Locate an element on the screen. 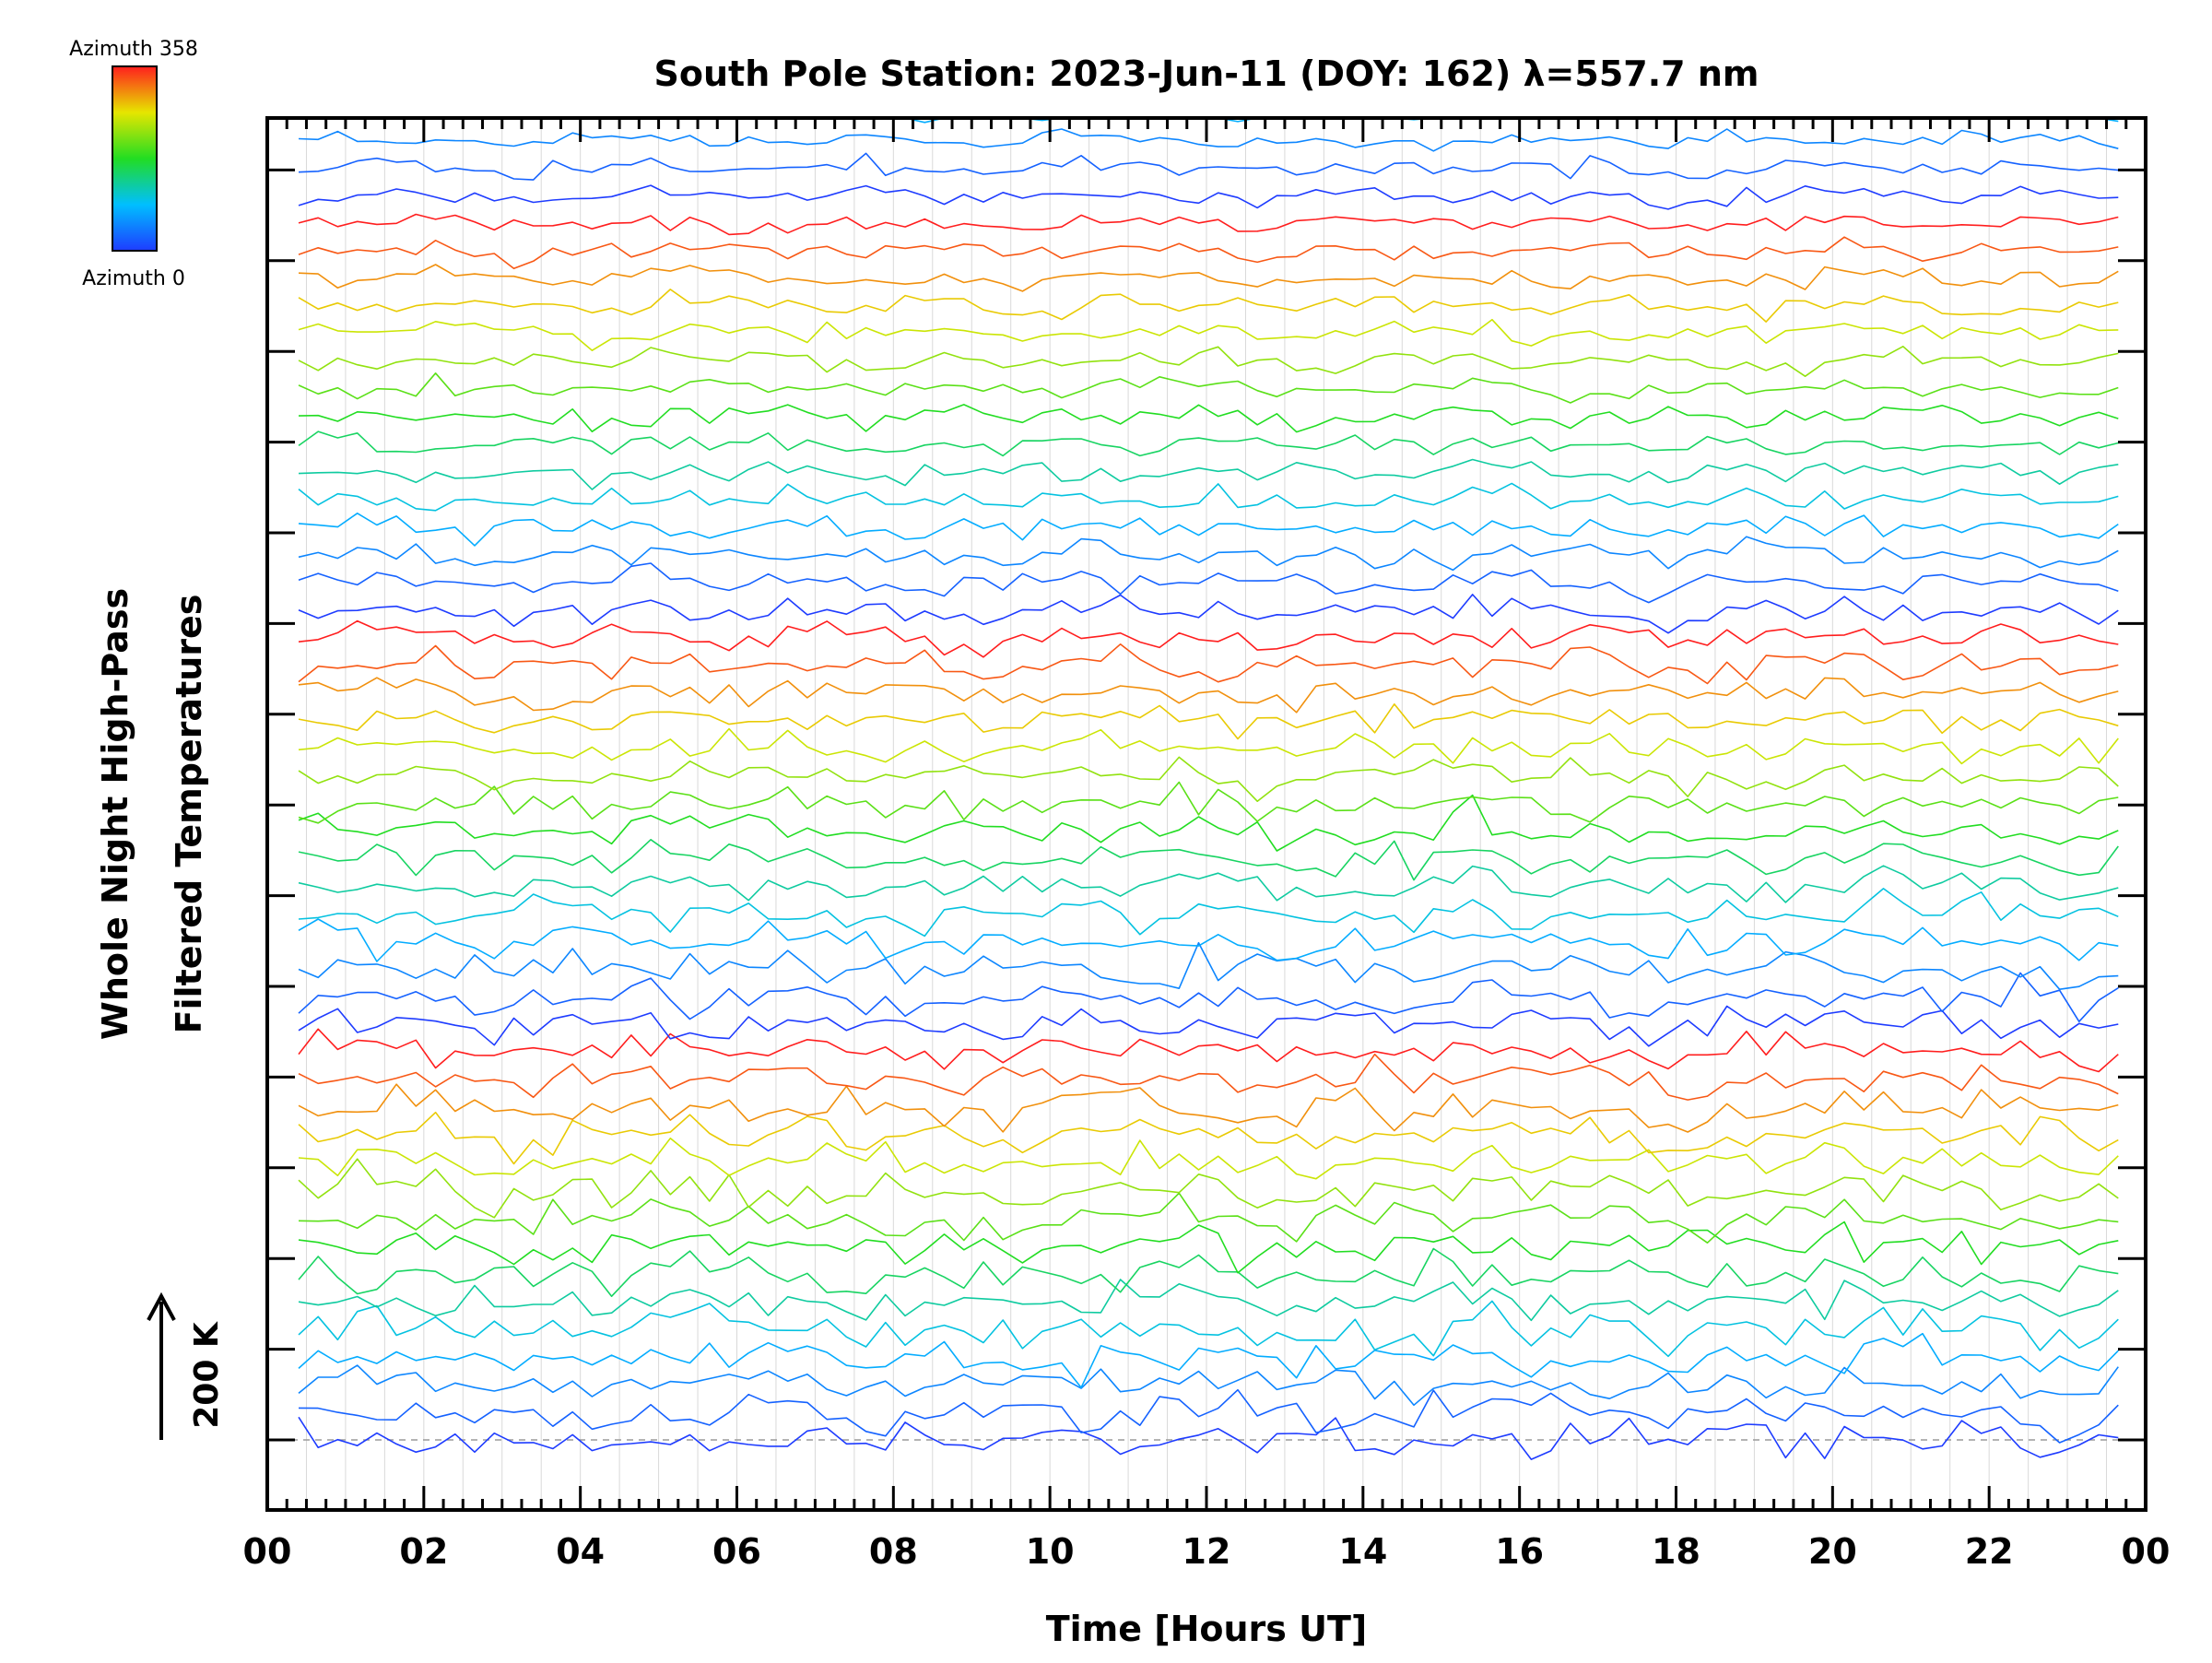 This screenshot has height=1663, width=2212. scale-bar-label: 200 K is located at coordinates (207, 1375).